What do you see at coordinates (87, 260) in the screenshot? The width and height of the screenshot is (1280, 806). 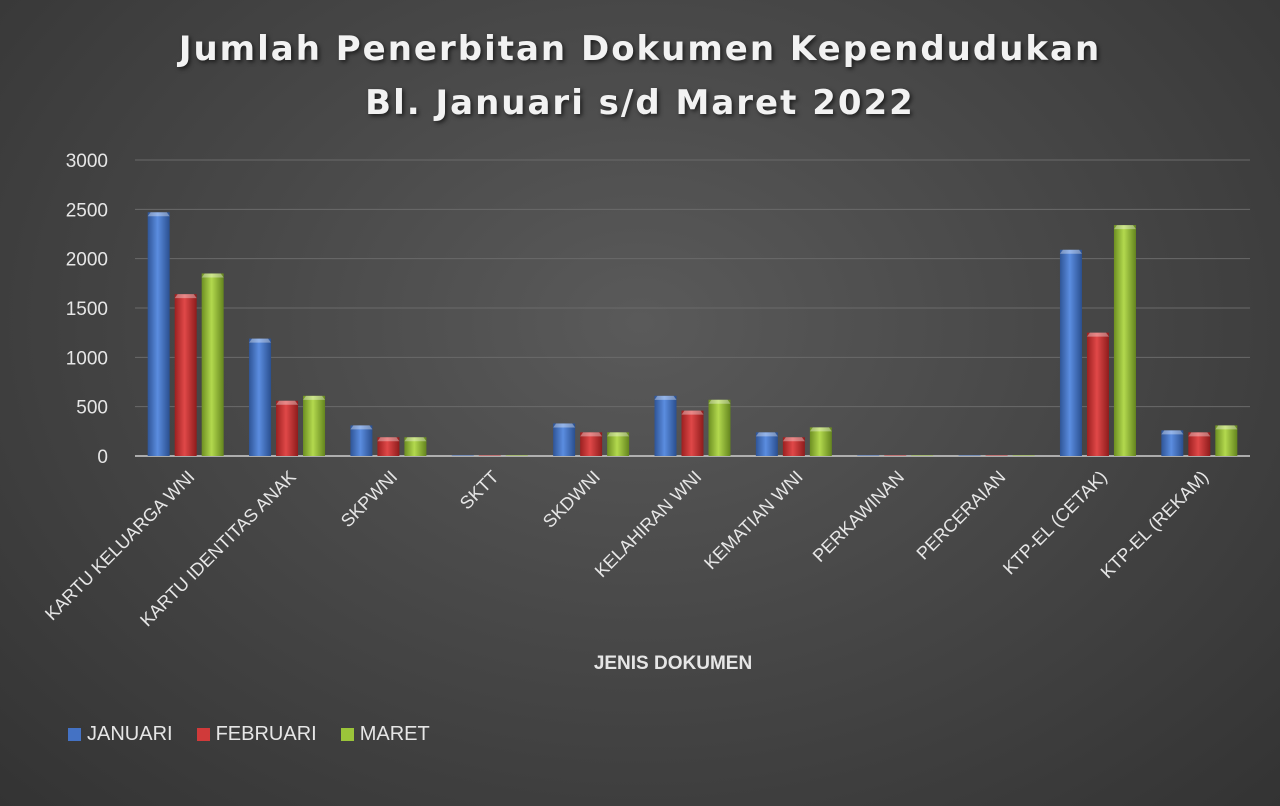 I see `y-tick-label: 2000` at bounding box center [87, 260].